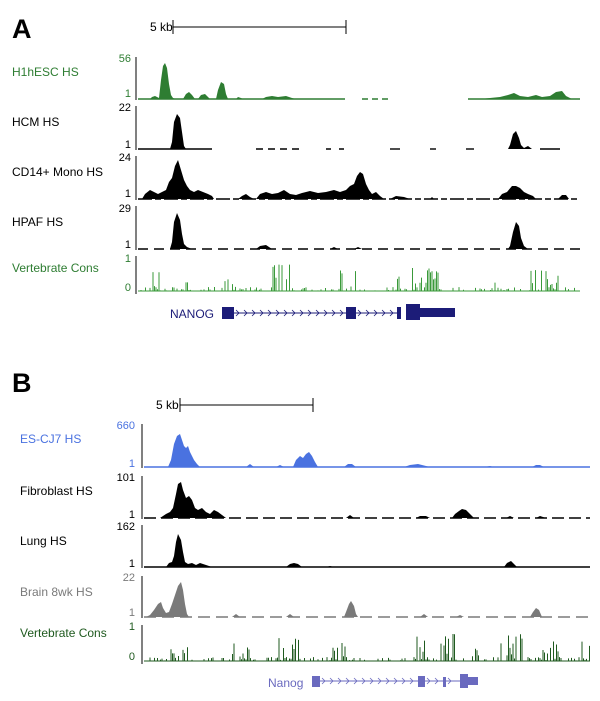  What do you see at coordinates (248, 27) in the screenshot?
I see `panel-a-scale-bar: 5 kb` at bounding box center [248, 27].